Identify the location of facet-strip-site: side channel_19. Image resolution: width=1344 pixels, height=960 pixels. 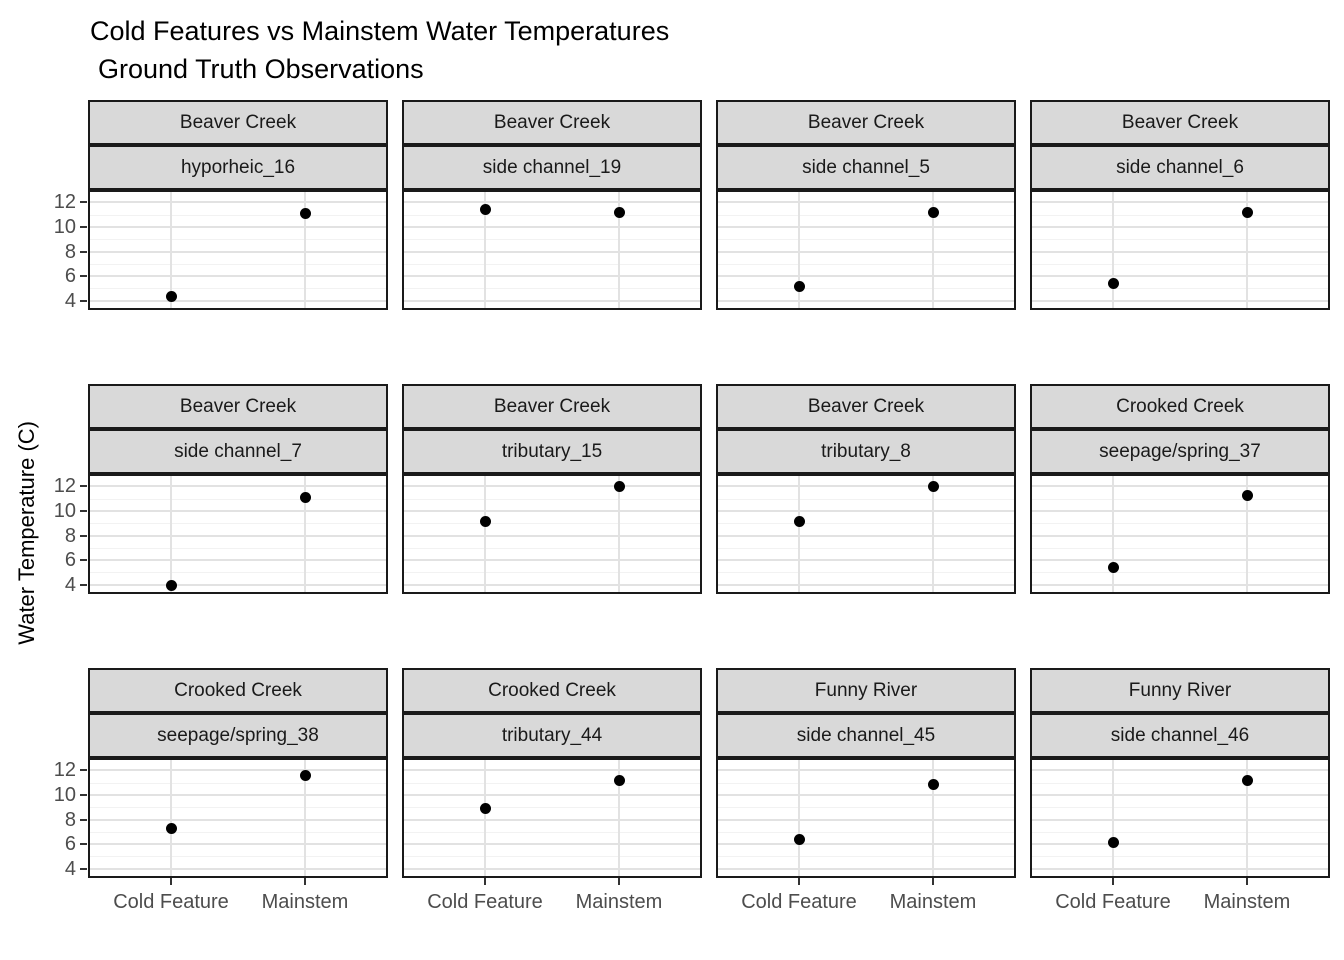
(552, 167).